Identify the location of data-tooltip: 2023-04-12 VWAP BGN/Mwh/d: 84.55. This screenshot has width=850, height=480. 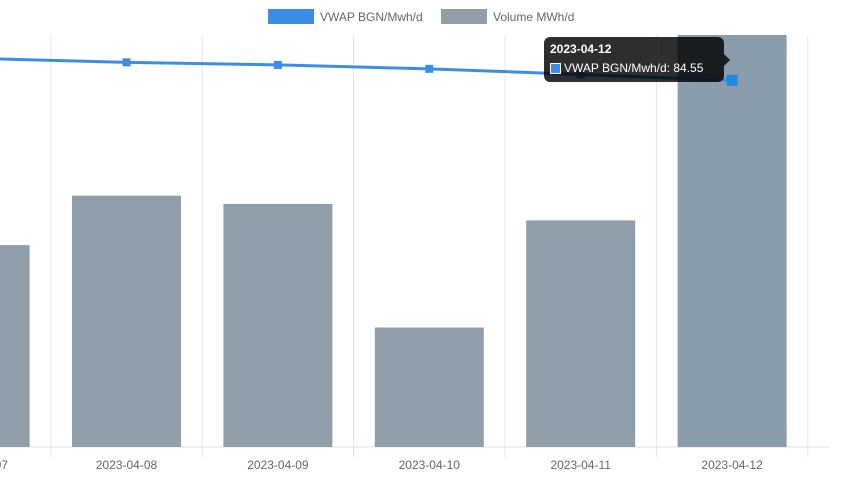
(637, 59).